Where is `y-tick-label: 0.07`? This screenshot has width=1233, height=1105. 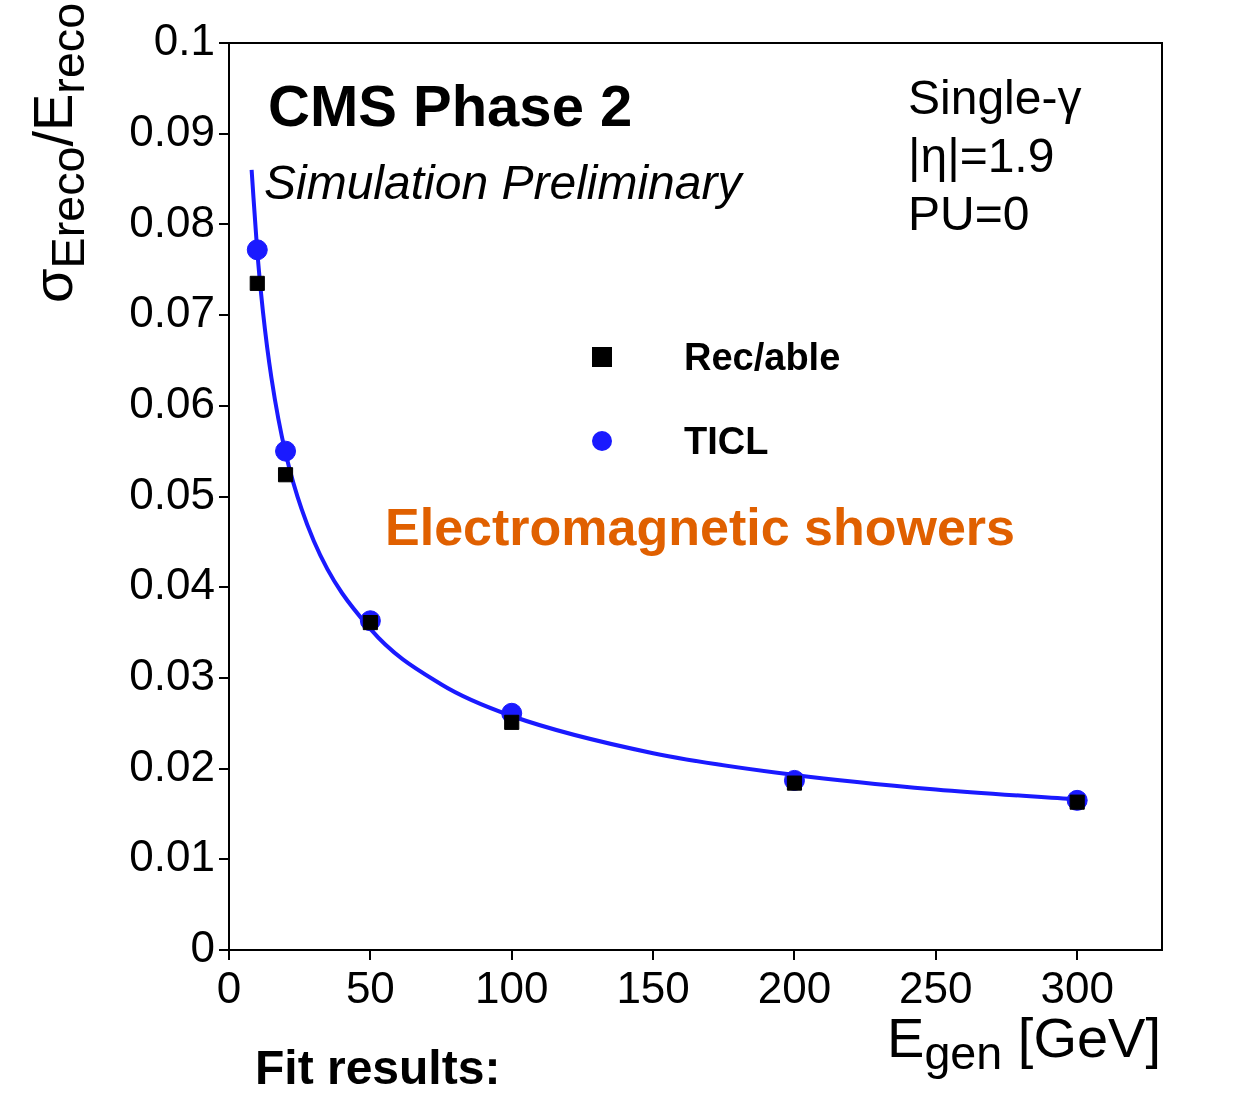 y-tick-label: 0.07 is located at coordinates (172, 312).